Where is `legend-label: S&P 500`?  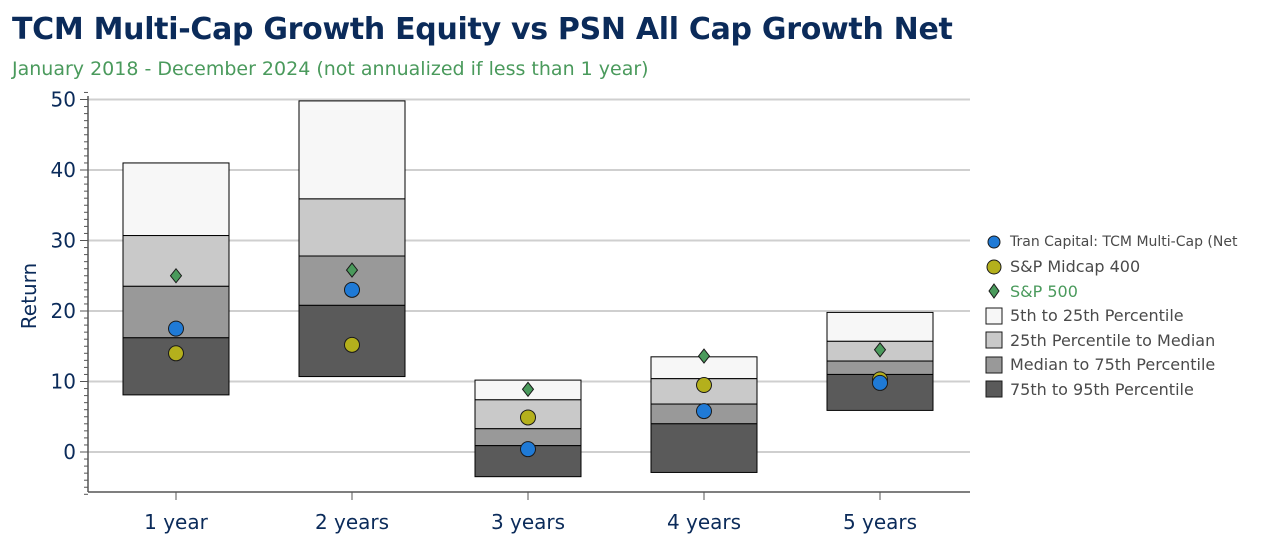 legend-label: S&P 500 is located at coordinates (1044, 291).